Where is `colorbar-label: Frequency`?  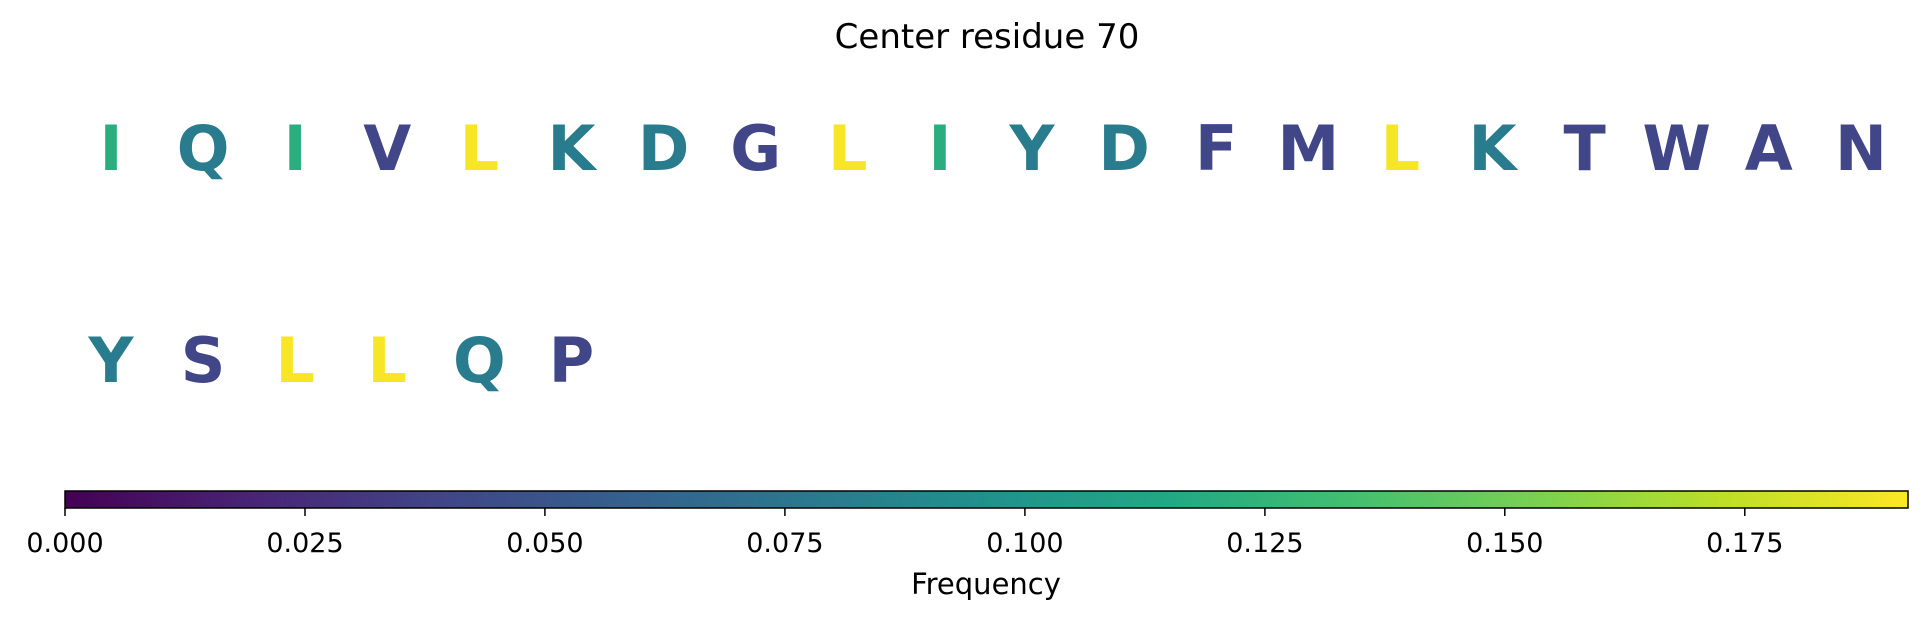 colorbar-label: Frequency is located at coordinates (986, 584).